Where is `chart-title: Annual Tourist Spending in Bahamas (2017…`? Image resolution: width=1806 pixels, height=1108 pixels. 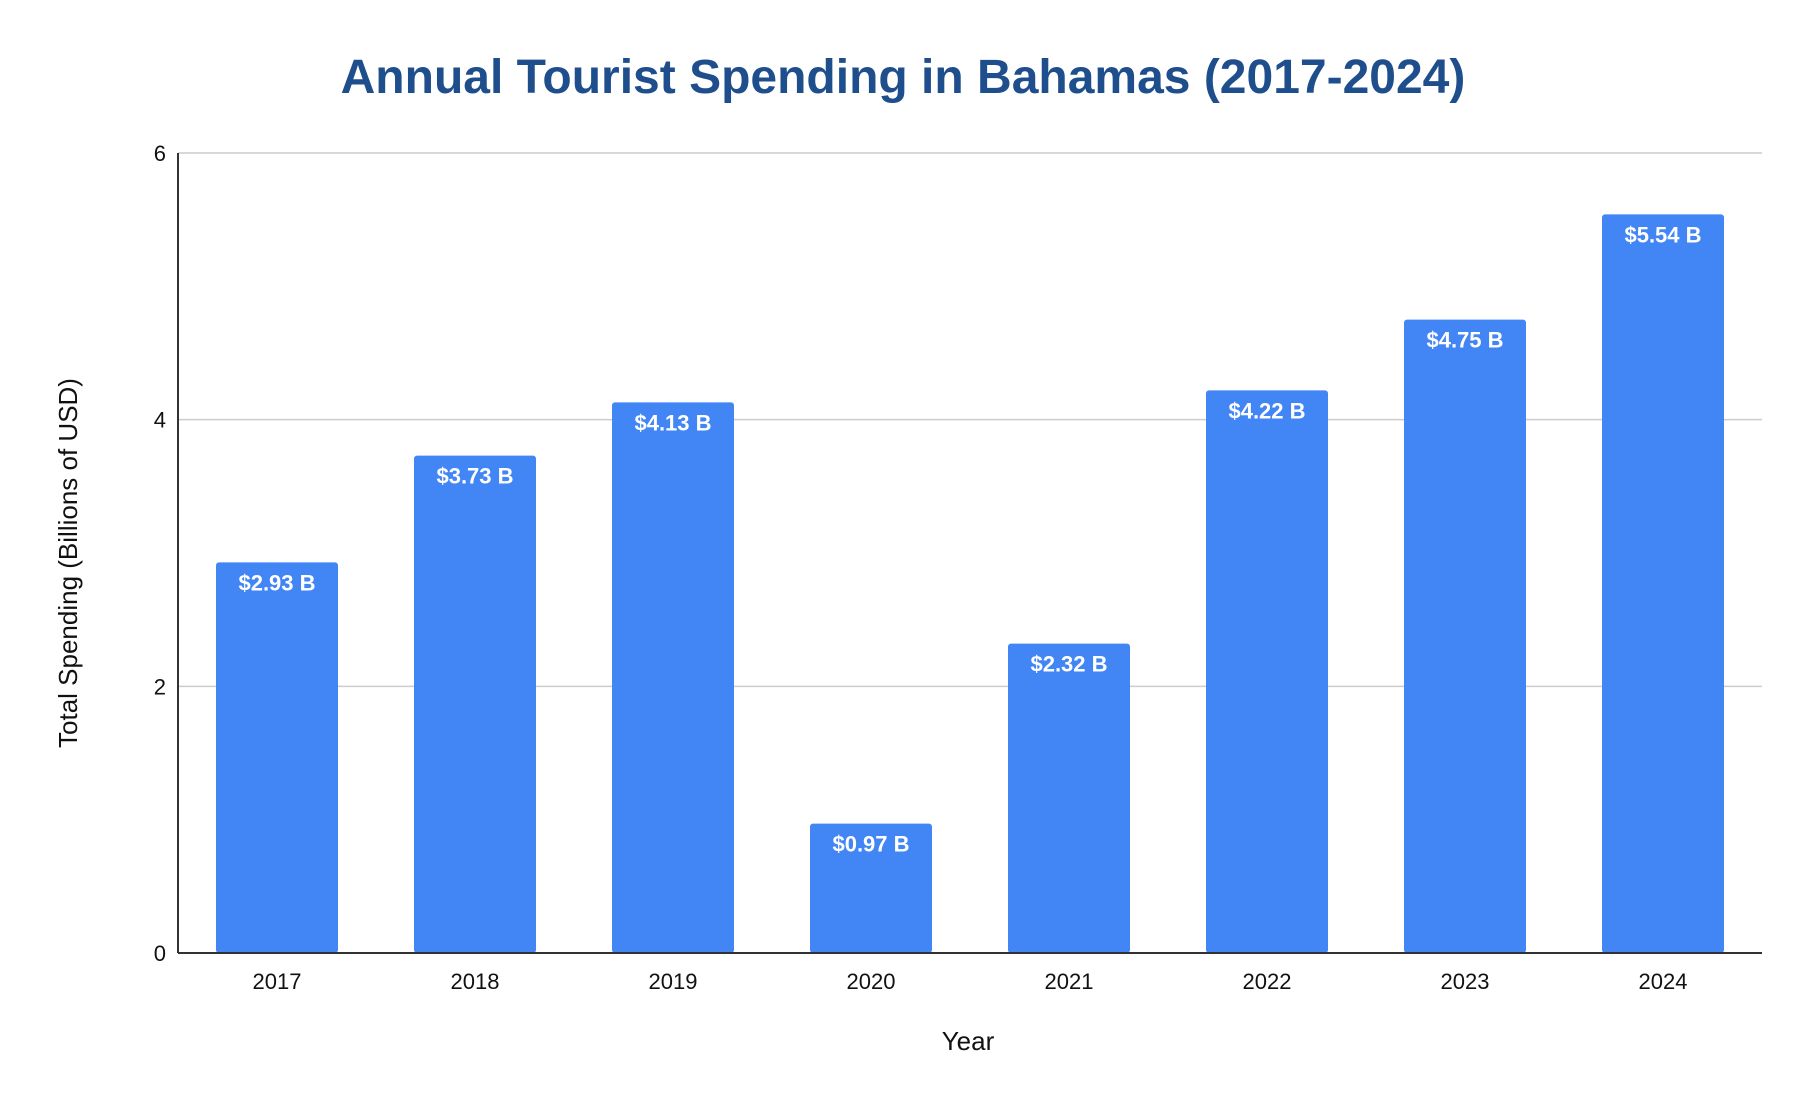 chart-title: Annual Tourist Spending in Bahamas (2017… is located at coordinates (903, 77).